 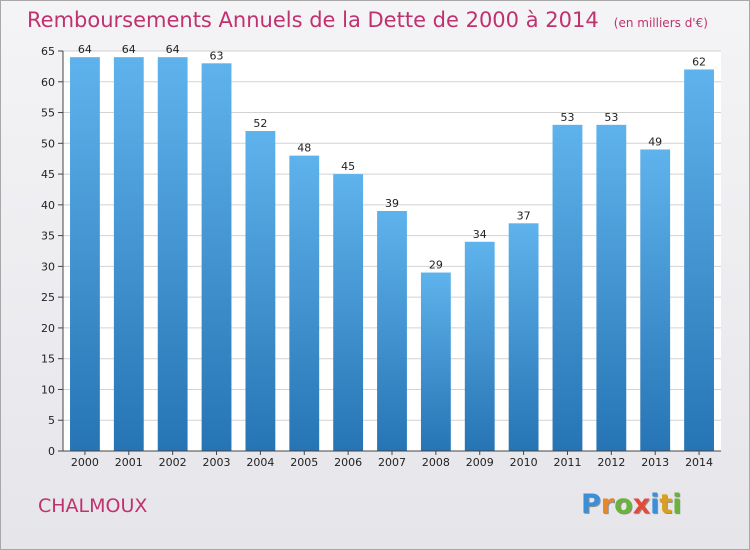 What do you see at coordinates (611, 462) in the screenshot?
I see `x-tick-label-2012: 2012` at bounding box center [611, 462].